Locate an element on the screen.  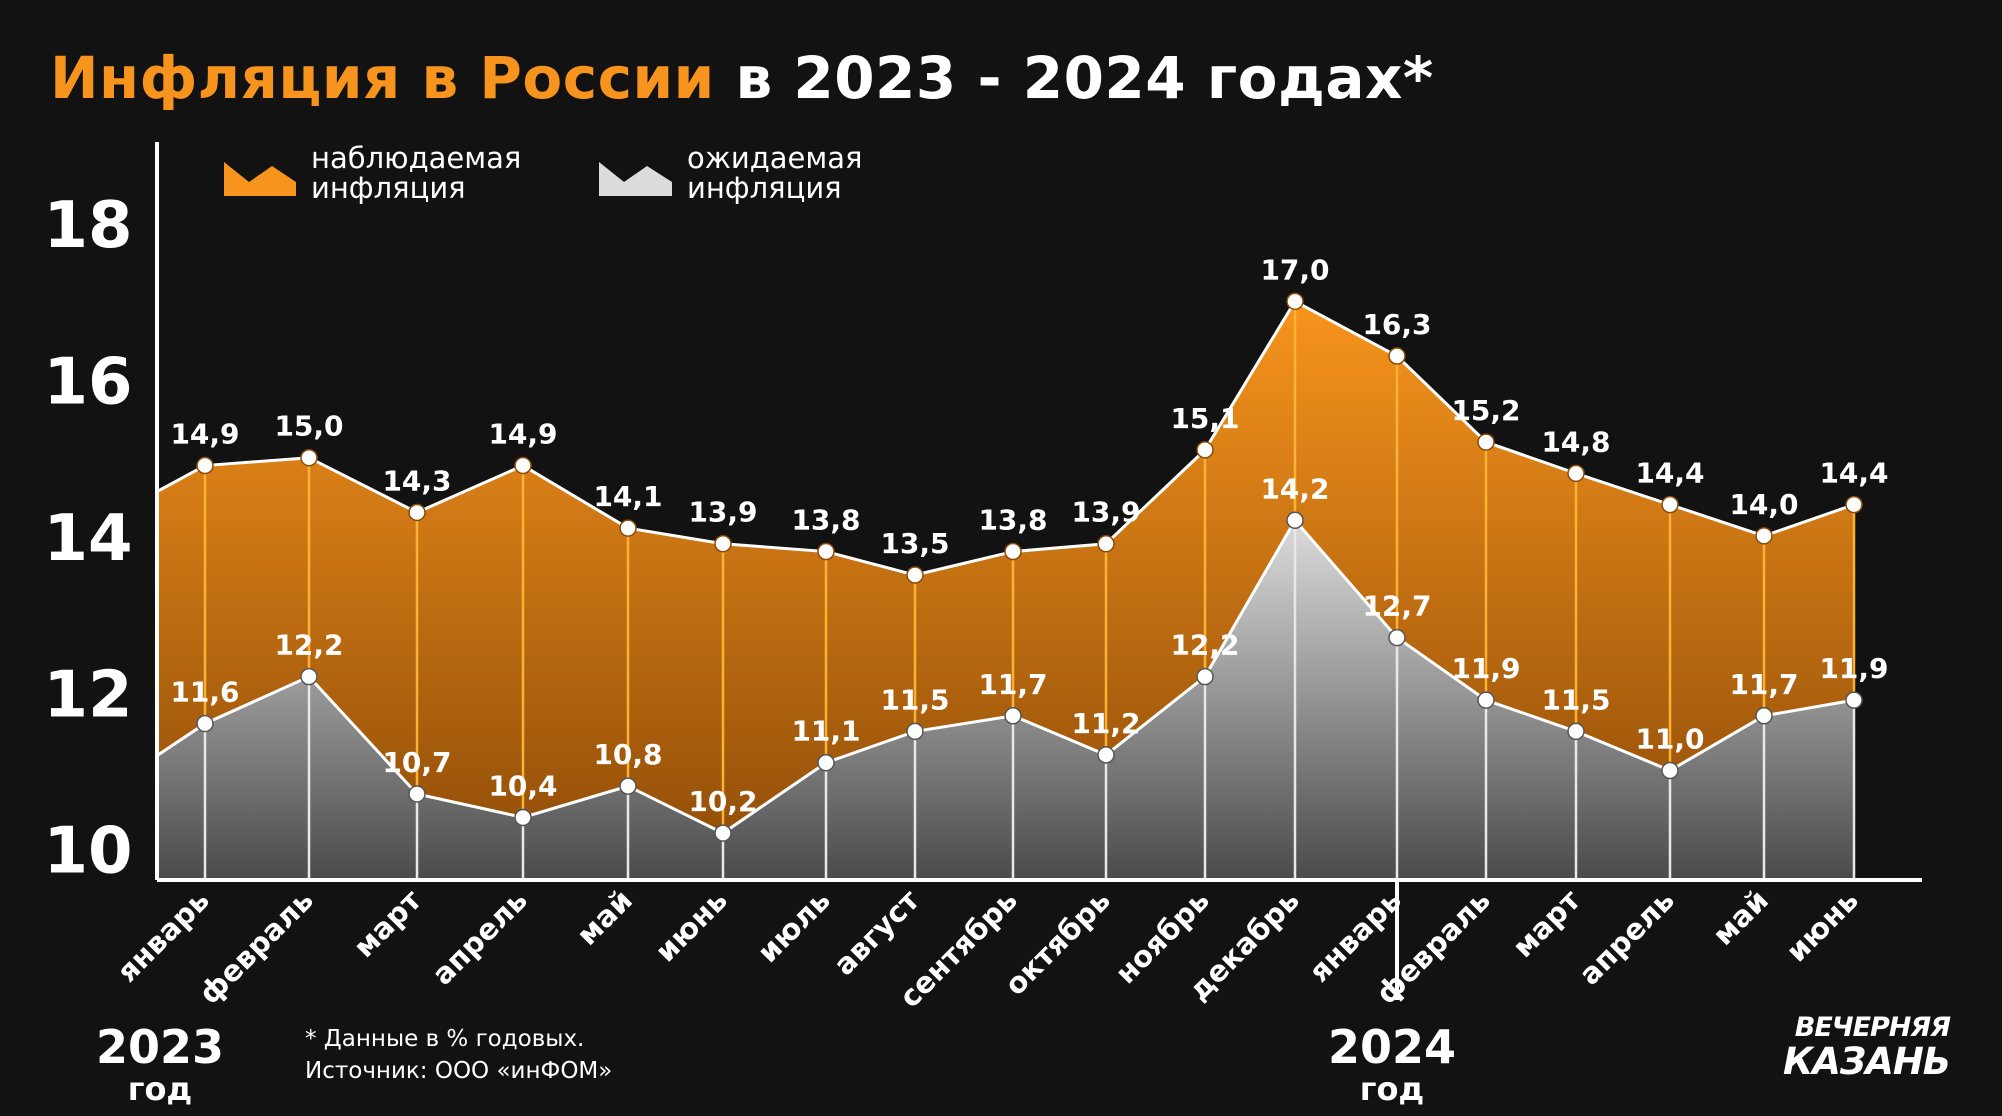
observed-data-label: 15,0 is located at coordinates (308, 426).